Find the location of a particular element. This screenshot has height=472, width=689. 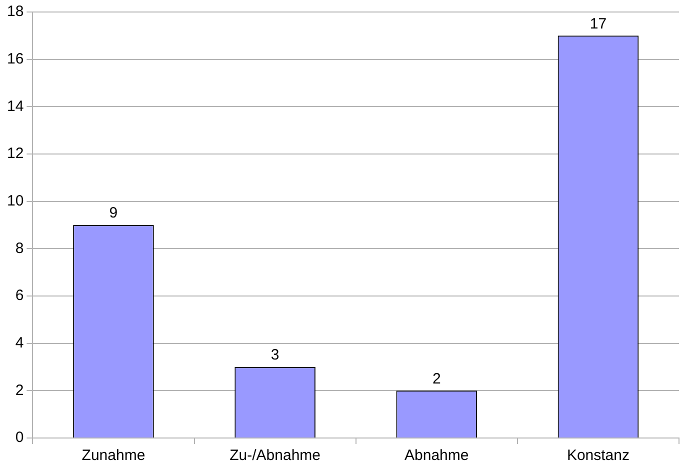

data-label: 2 is located at coordinates (436, 379).